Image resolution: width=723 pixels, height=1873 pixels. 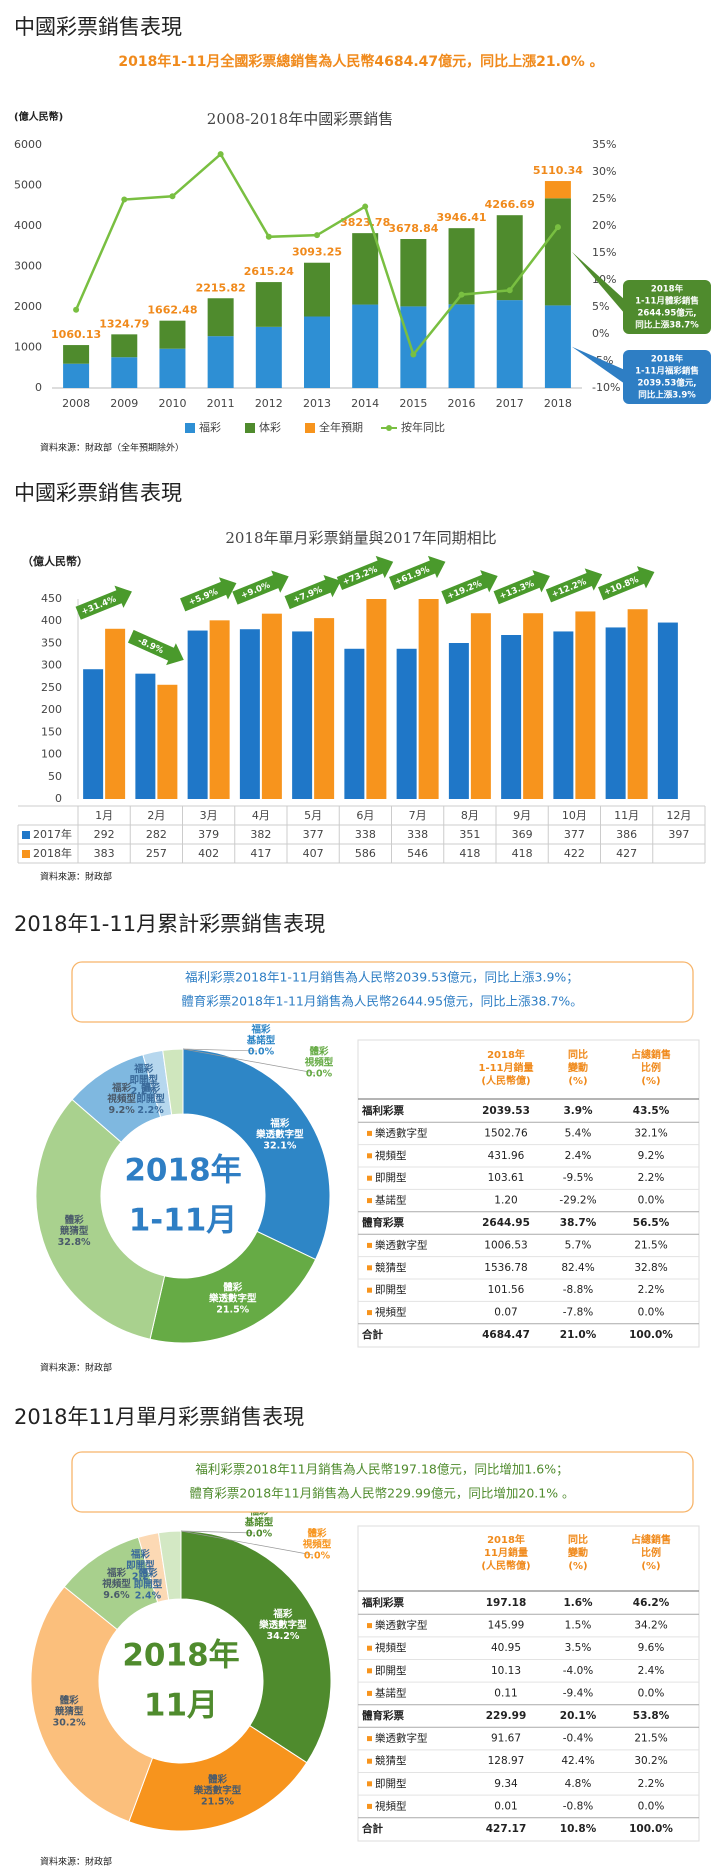 I want to click on axis-label: （億人民幣）, so click(x=55, y=561).